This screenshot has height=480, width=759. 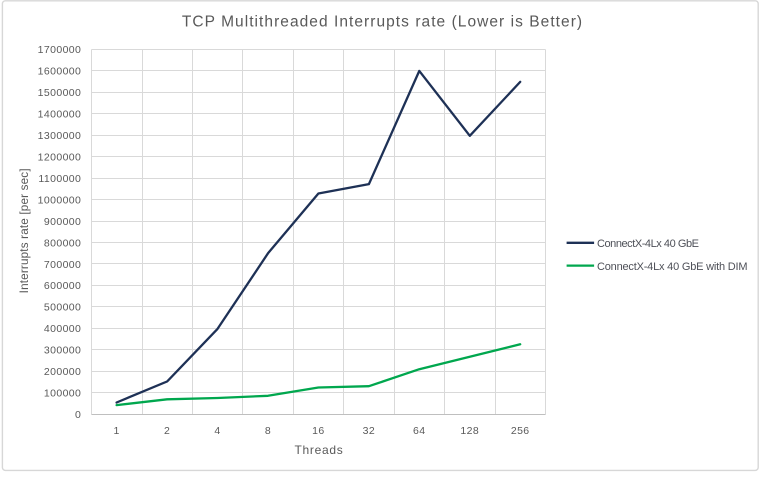 I want to click on svg-text: 128, so click(x=469, y=431).